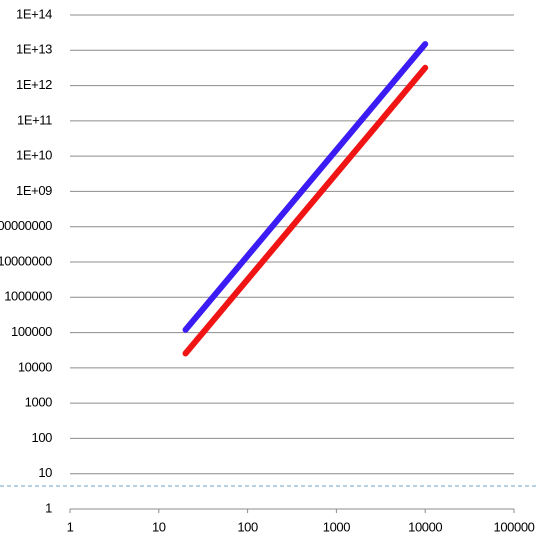 The height and width of the screenshot is (542, 537). What do you see at coordinates (247, 526) in the screenshot?
I see `x-tick-label: 100` at bounding box center [247, 526].